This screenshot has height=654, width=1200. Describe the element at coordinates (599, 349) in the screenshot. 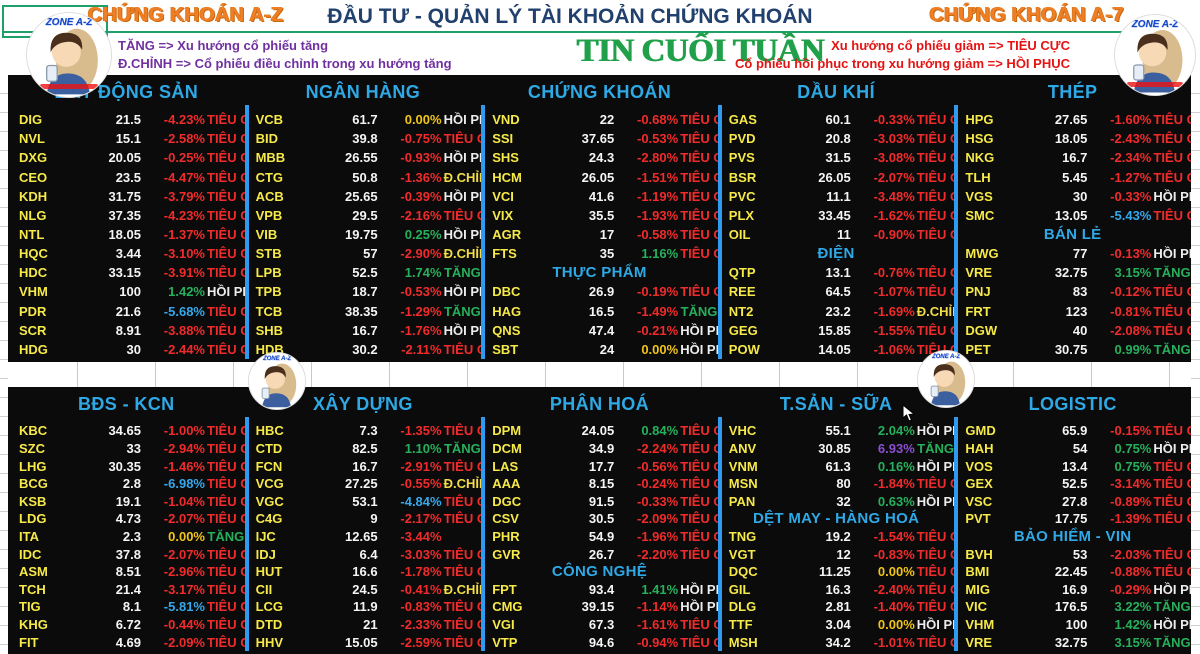

I see `stock-row: SBT 24 0.00%HỒI PHỤC` at that location.